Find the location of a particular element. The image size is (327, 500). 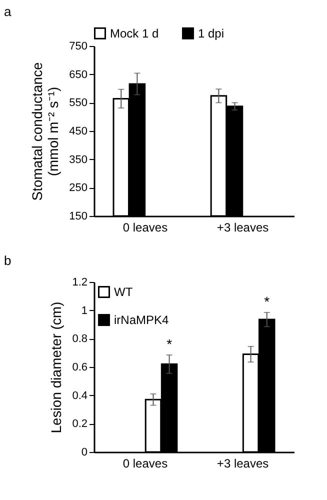

y-tick-label: 150 is located at coordinates (78, 216).